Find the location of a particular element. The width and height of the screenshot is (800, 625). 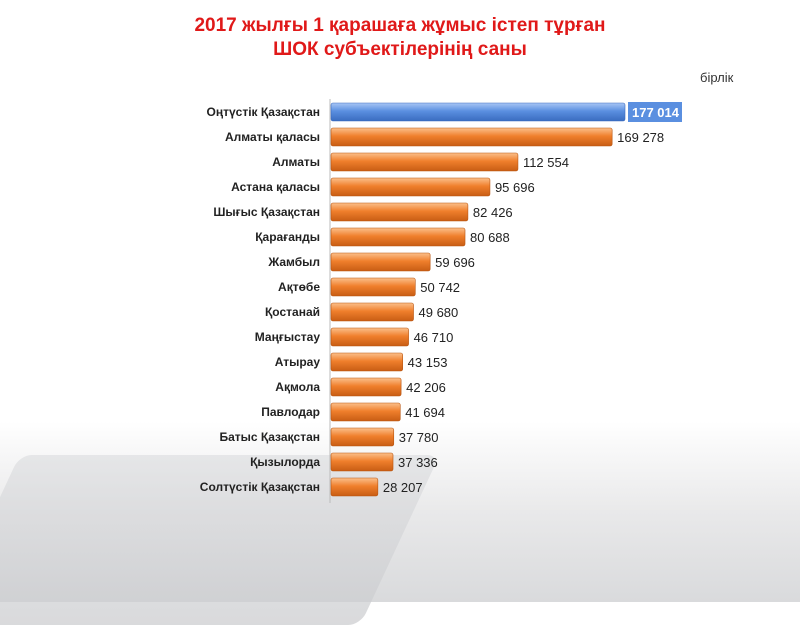

title-line-1: 2017 жылғы 1 қарашаға жұмыс істеп тұрған is located at coordinates (400, 25).